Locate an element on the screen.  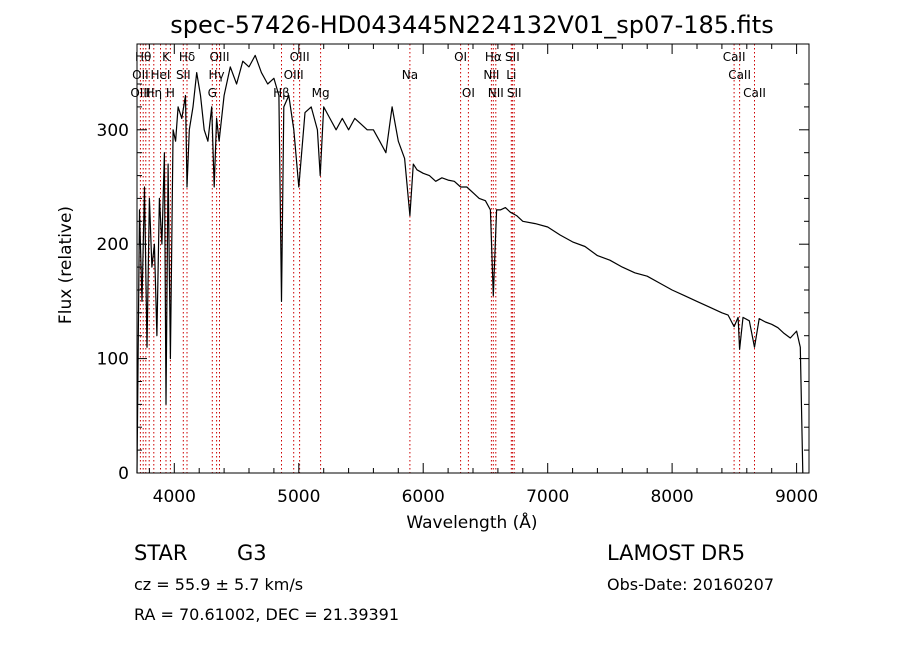
spectral-line-label: K is located at coordinates (166, 57).